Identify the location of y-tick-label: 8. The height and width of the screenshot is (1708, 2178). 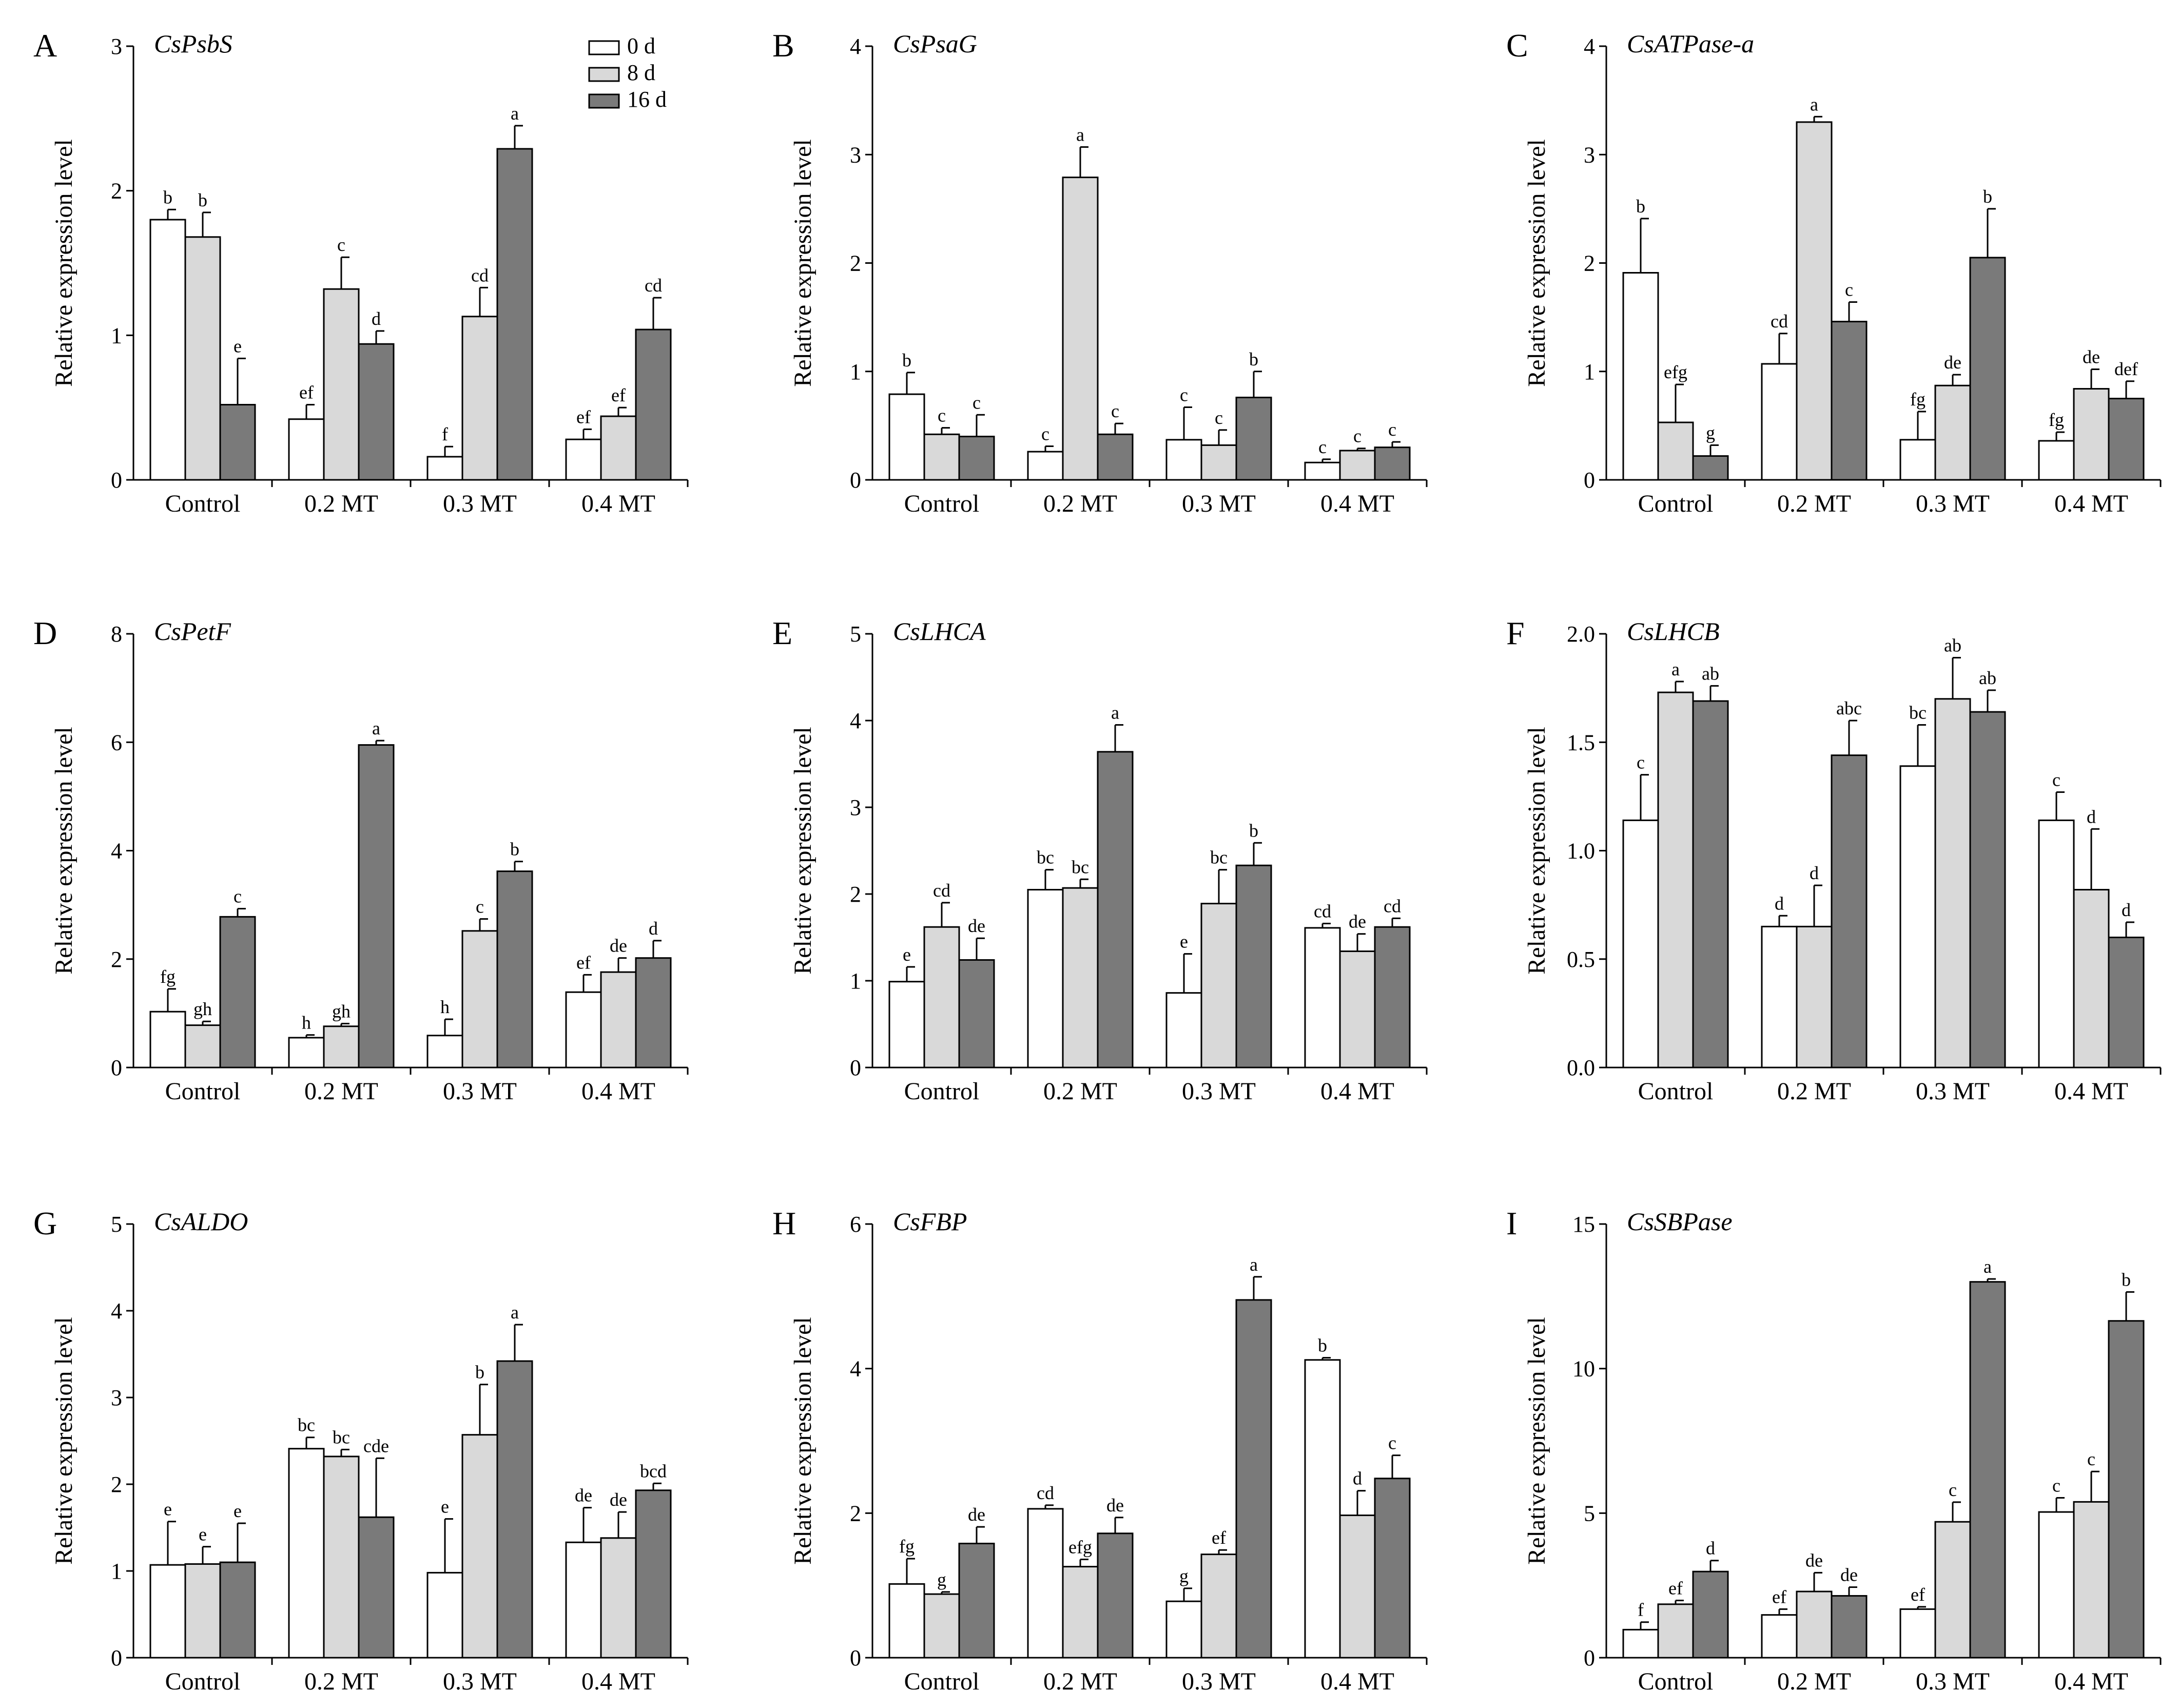
(116, 634).